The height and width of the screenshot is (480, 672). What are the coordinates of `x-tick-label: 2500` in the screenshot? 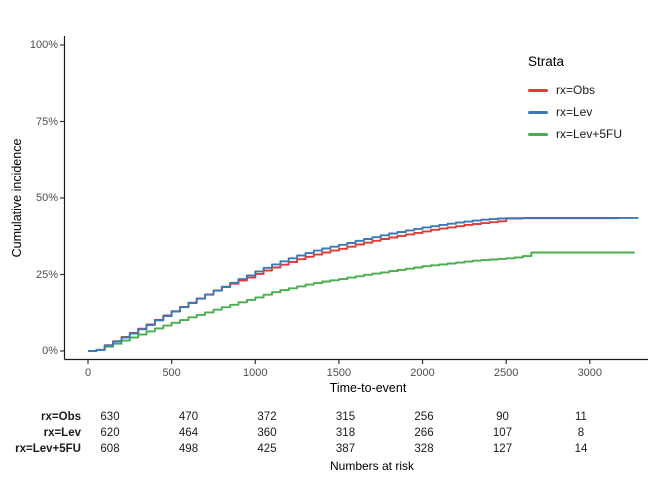 It's located at (506, 373).